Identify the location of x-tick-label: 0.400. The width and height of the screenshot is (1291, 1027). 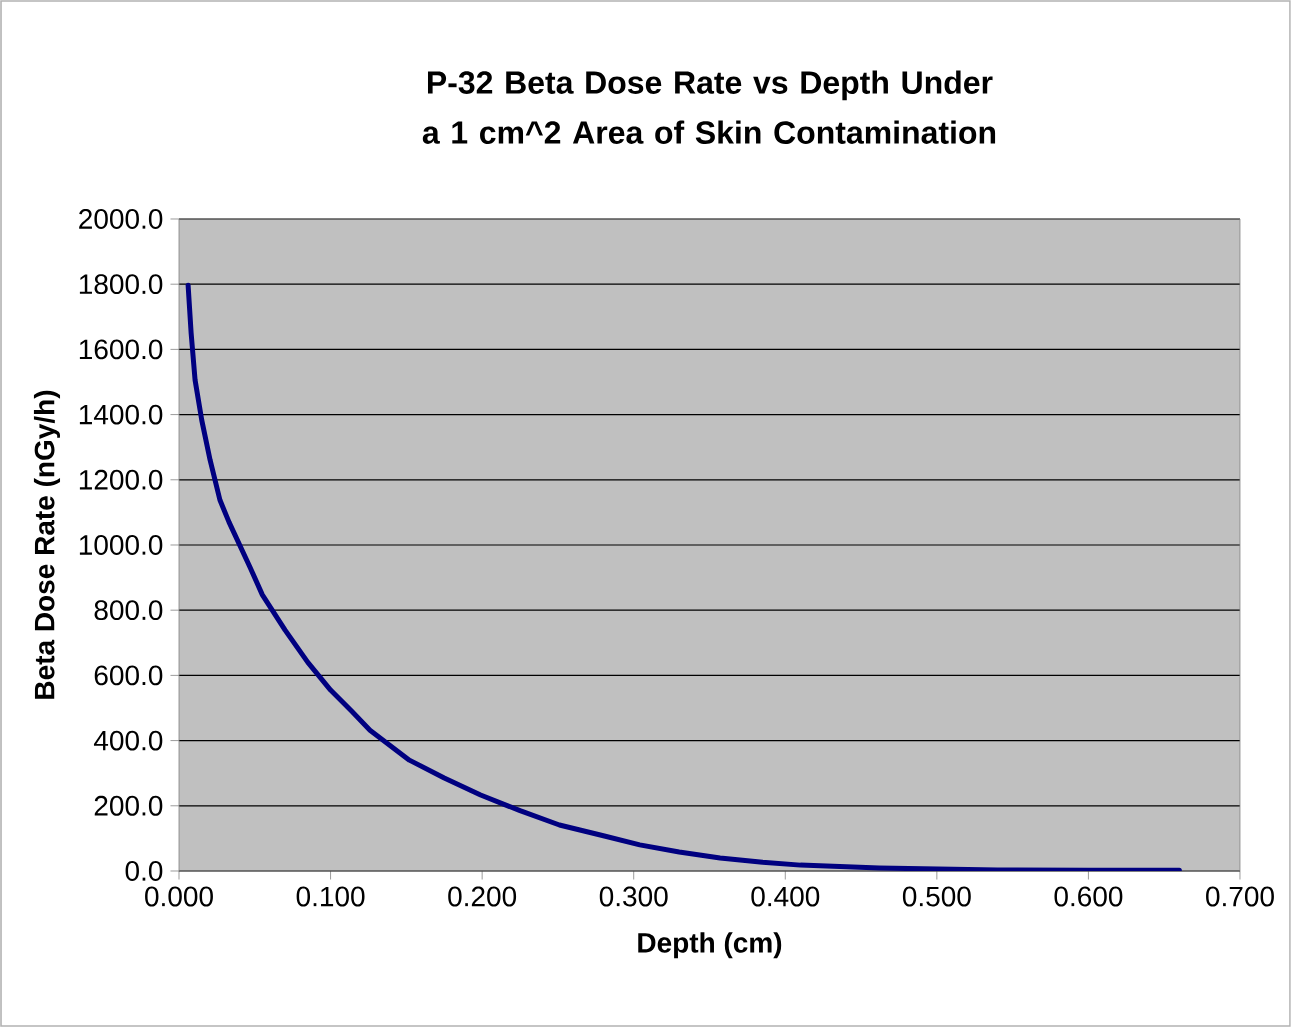
(785, 896).